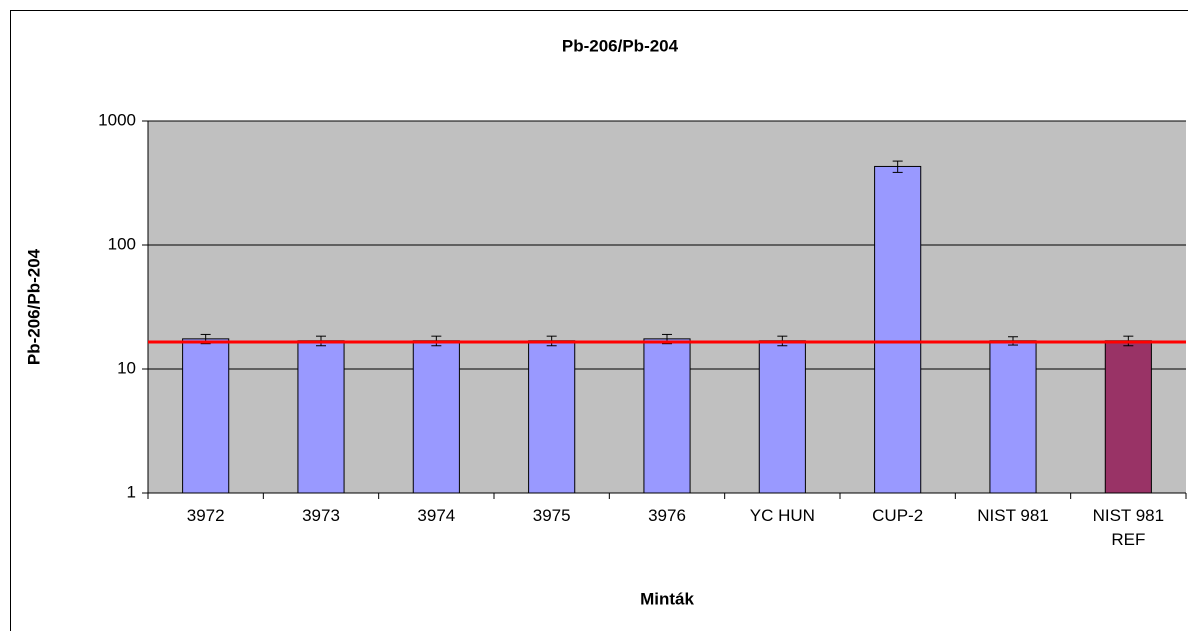  I want to click on x-tick-label: 3972, so click(205, 515).